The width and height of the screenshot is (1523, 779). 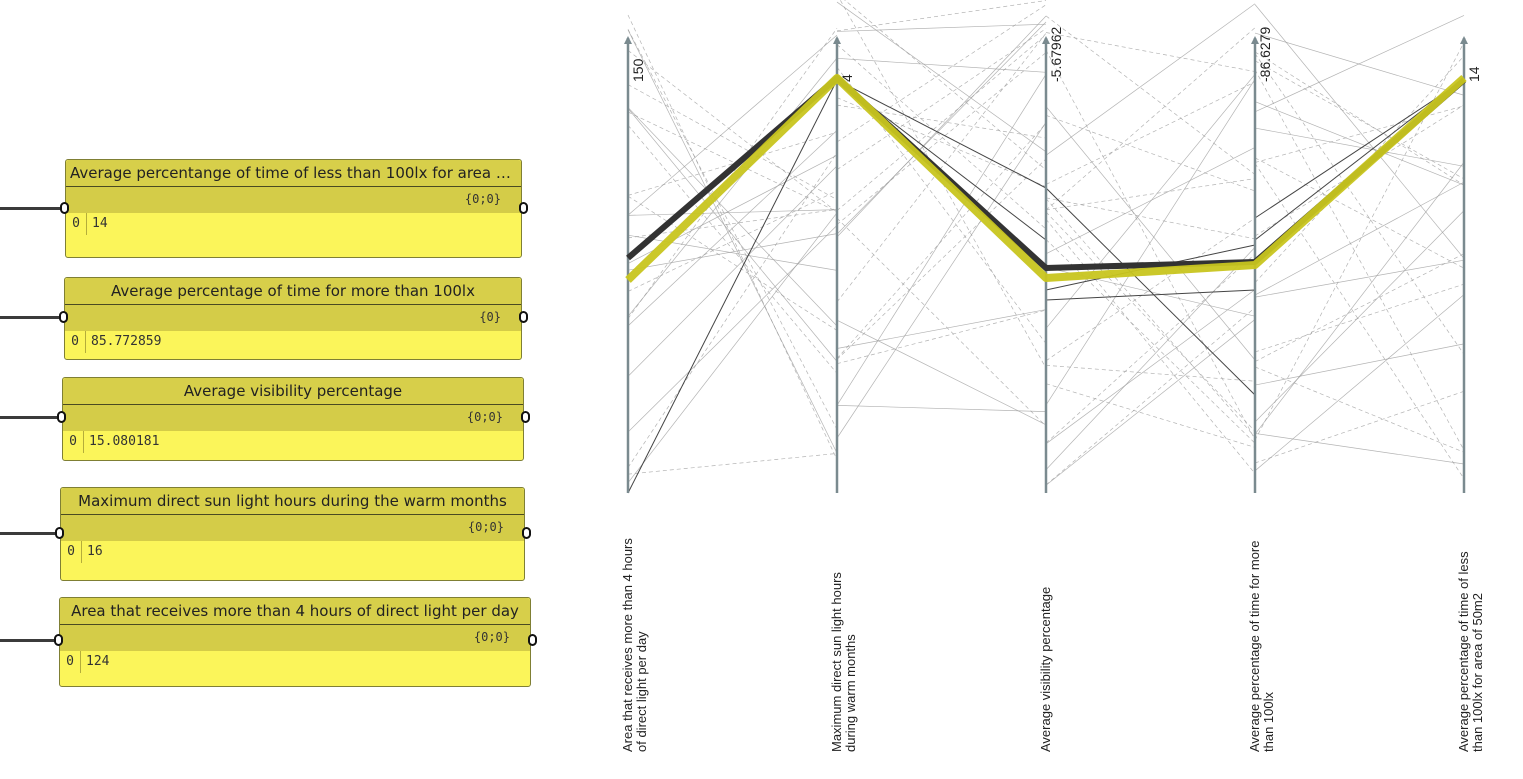 I want to click on axis-label: Average percentage of time for more, so click(x=1254, y=647).